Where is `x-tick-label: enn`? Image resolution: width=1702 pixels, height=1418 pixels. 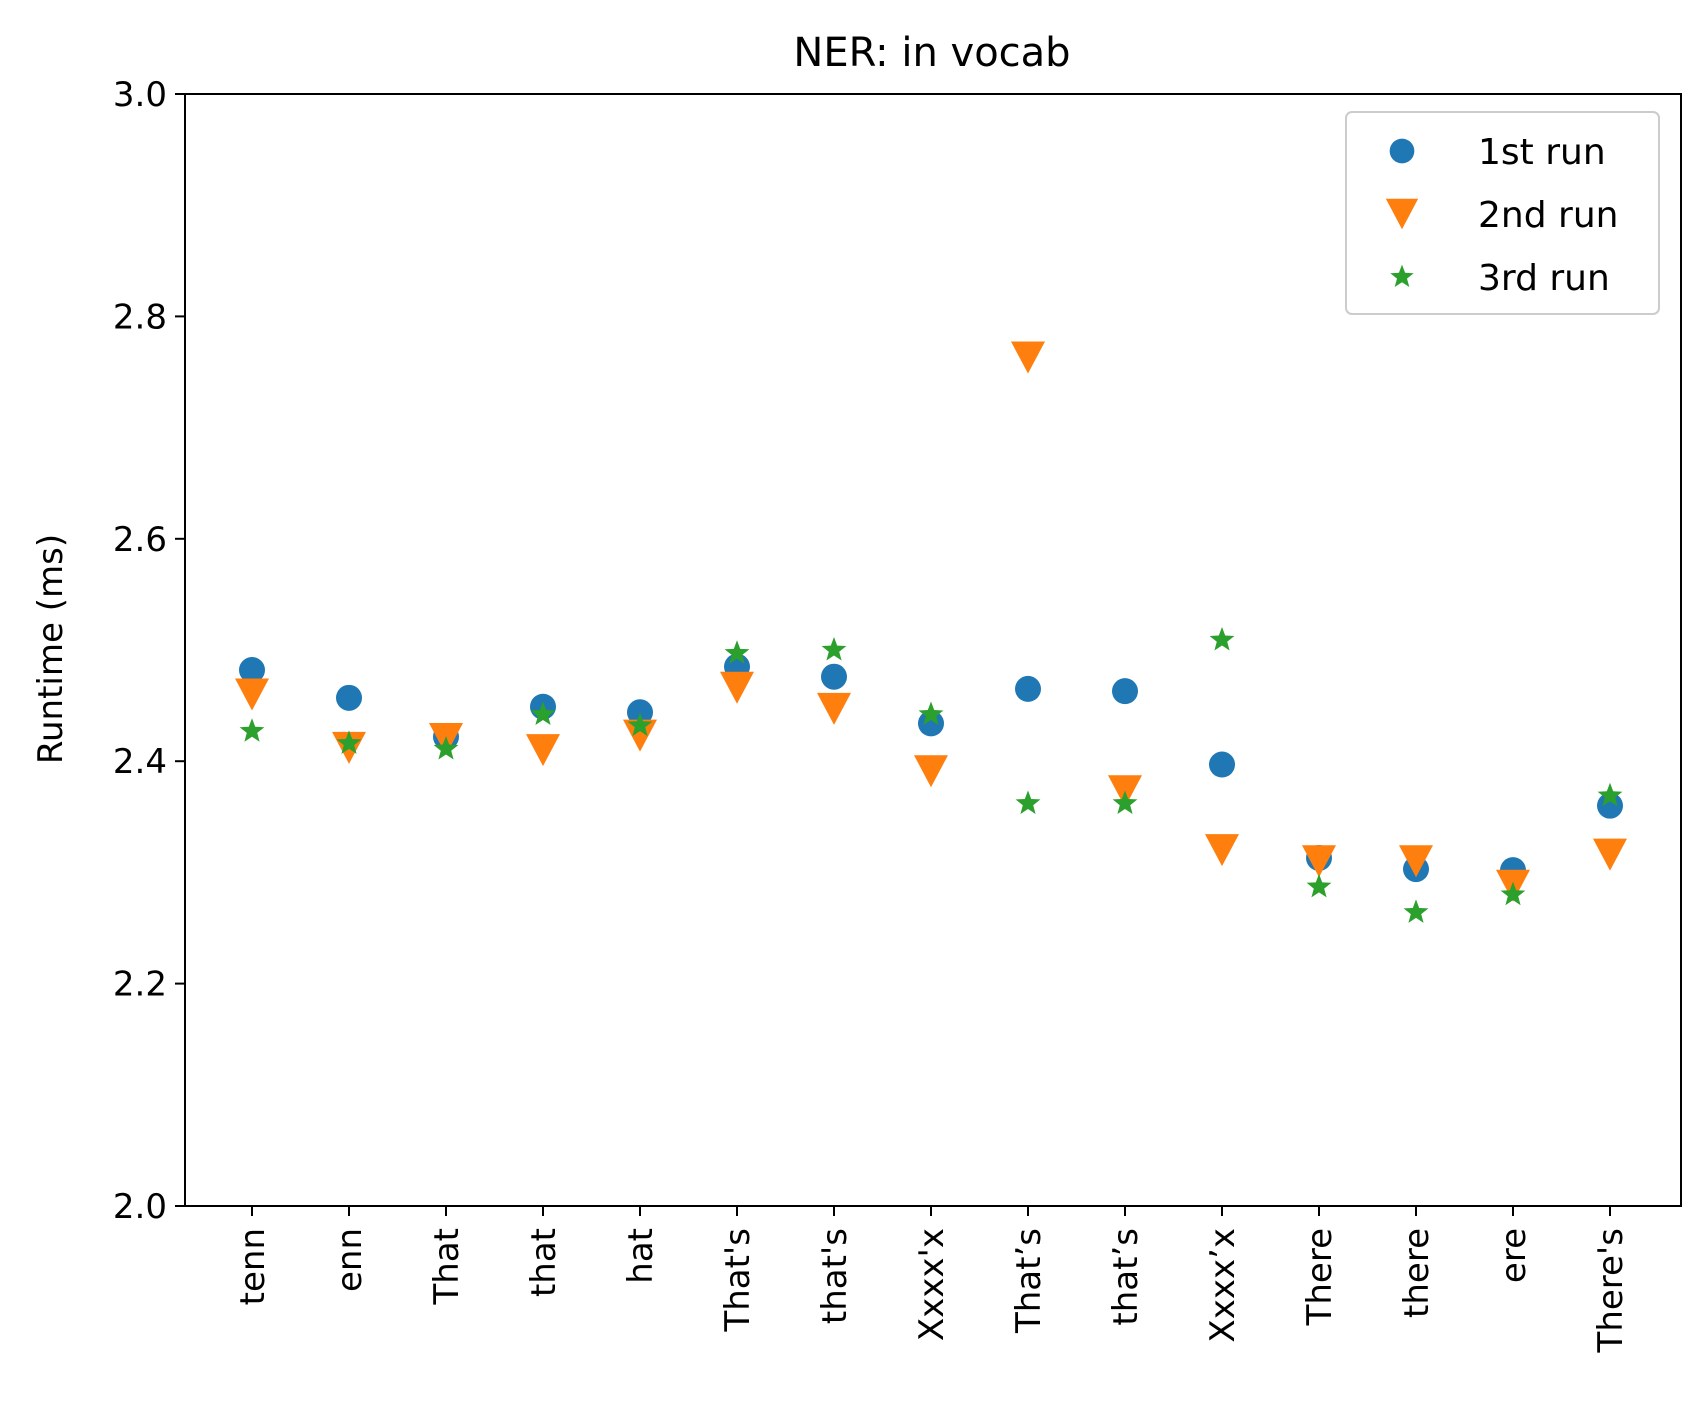 x-tick-label: enn is located at coordinates (350, 1260).